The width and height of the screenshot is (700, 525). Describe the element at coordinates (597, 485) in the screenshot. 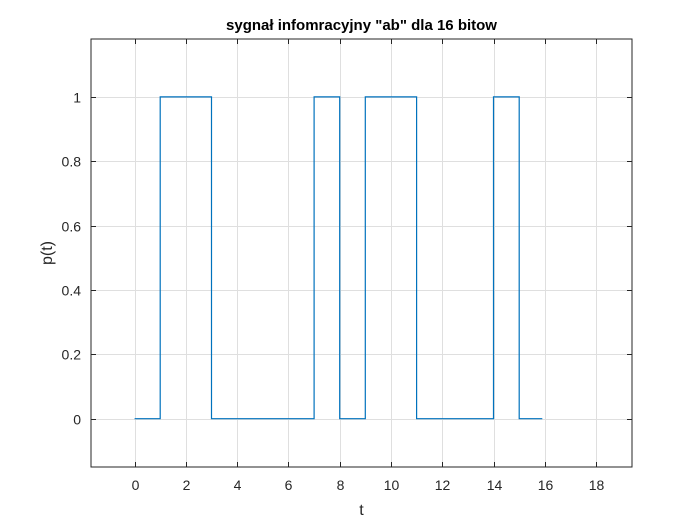

I see `x-tick-label: 18` at that location.